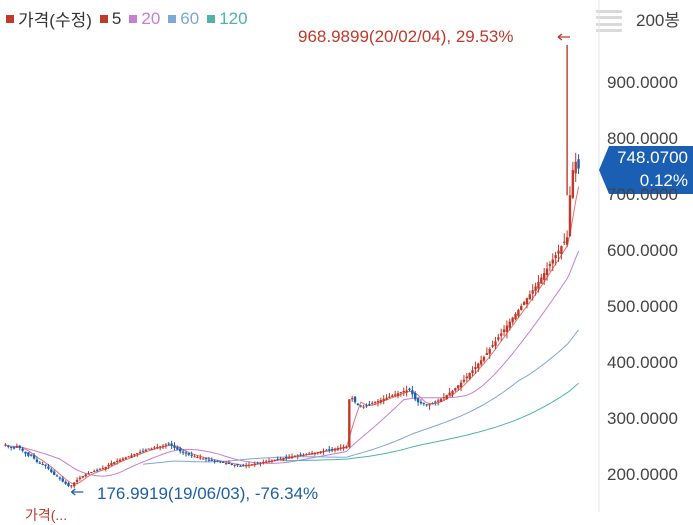 This screenshot has height=525, width=693. I want to click on legend-label-ma20: 20, so click(151, 18).